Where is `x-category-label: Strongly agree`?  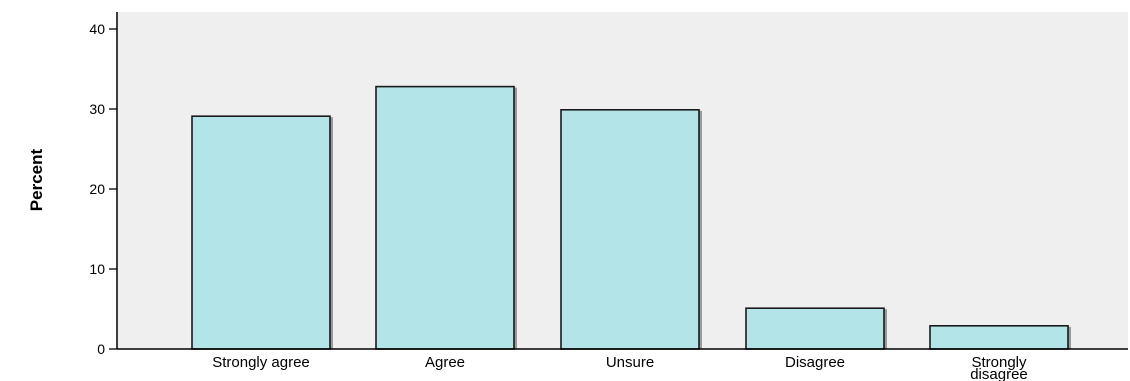 x-category-label: Strongly agree is located at coordinates (261, 362).